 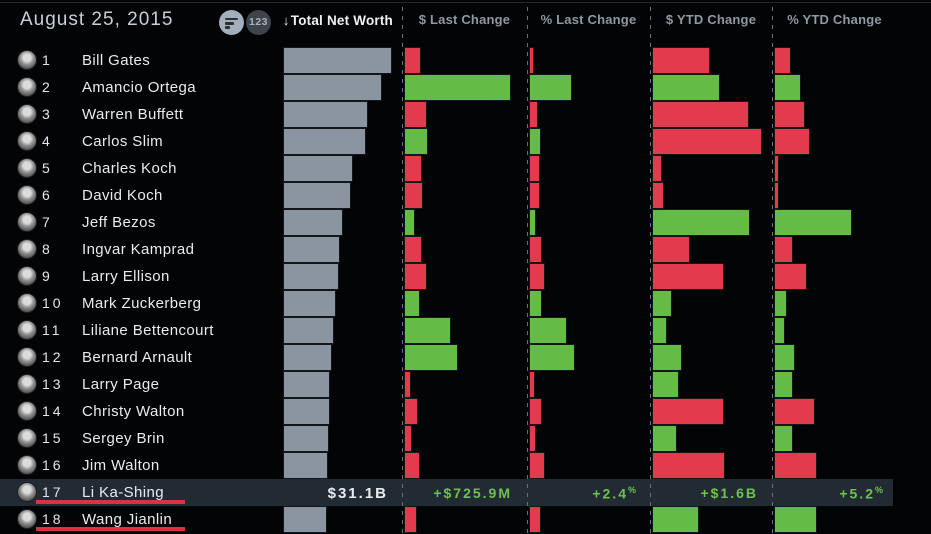 What do you see at coordinates (127, 519) in the screenshot?
I see `person-name: Wang Jianlin` at bounding box center [127, 519].